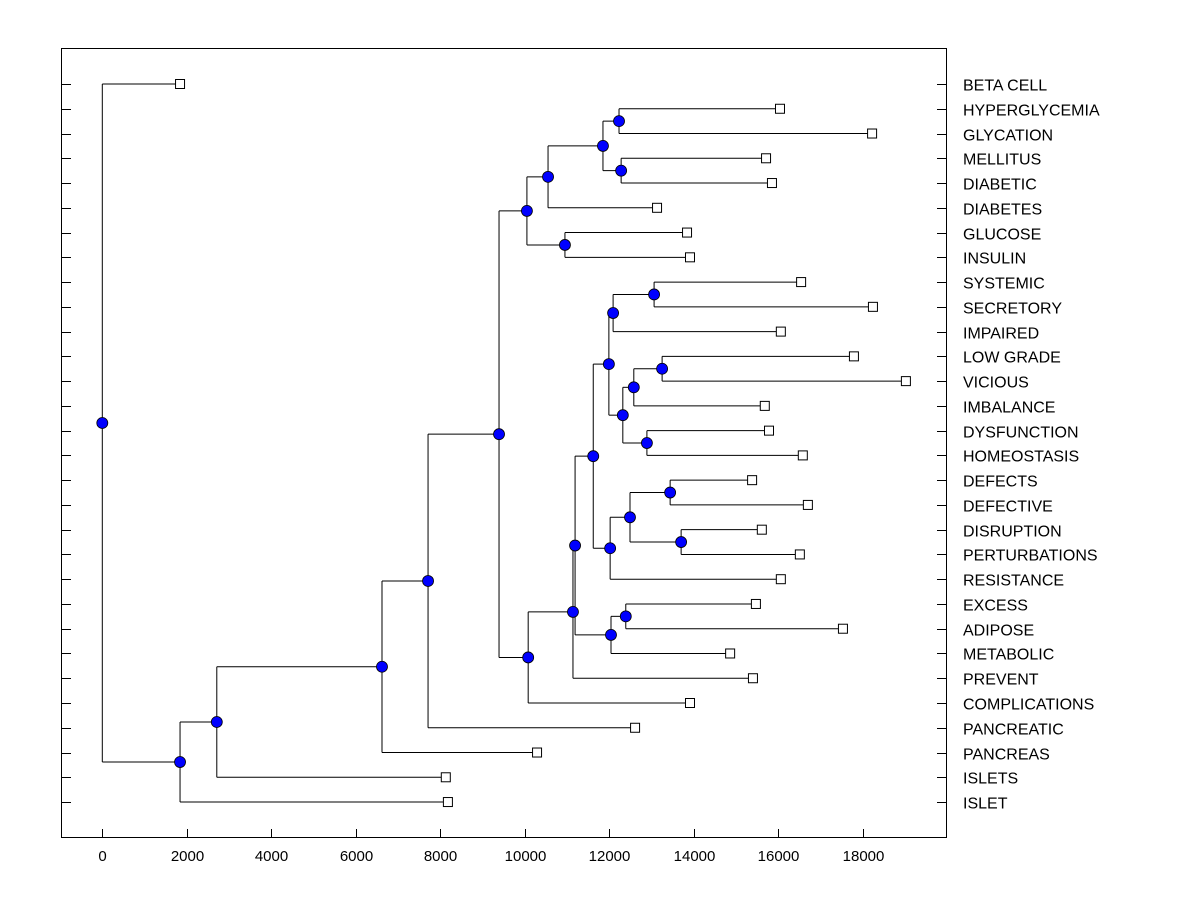 The height and width of the screenshot is (900, 1200). Describe the element at coordinates (1001, 334) in the screenshot. I see `leaf-label: IMPAIRED` at that location.